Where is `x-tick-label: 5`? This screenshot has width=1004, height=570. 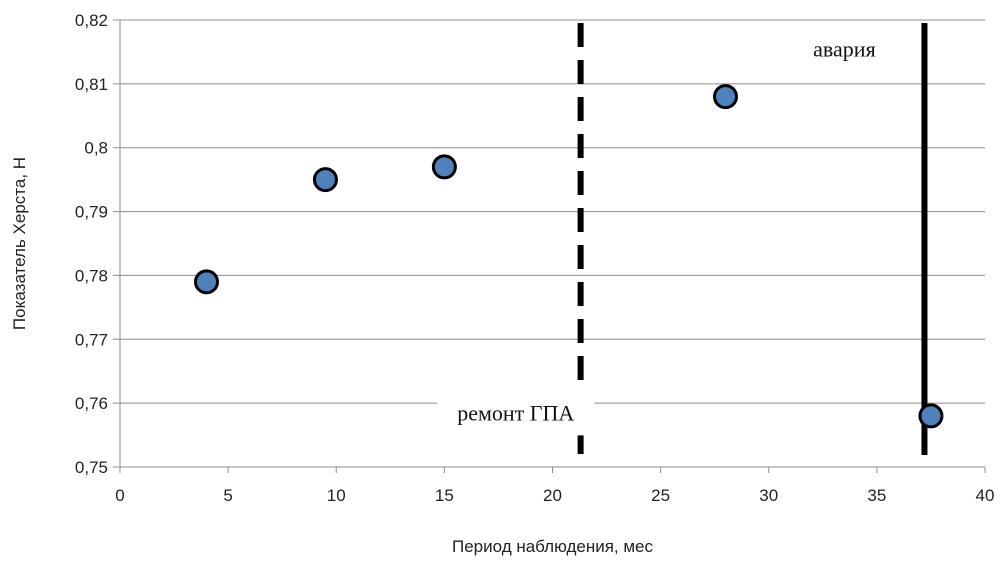 x-tick-label: 5 is located at coordinates (227, 495).